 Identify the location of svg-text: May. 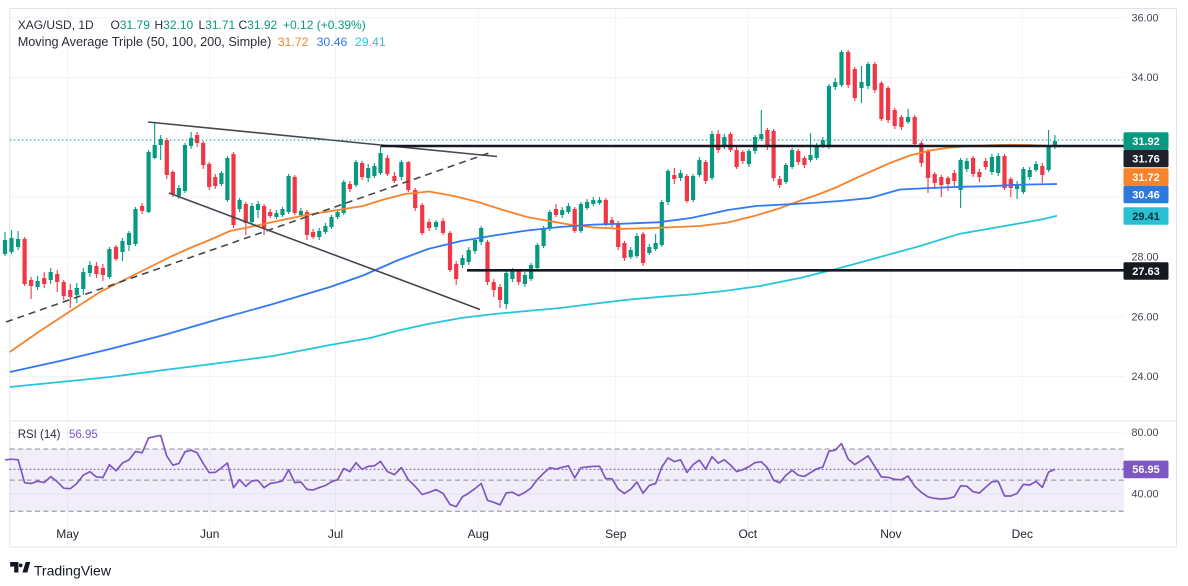
(67, 534).